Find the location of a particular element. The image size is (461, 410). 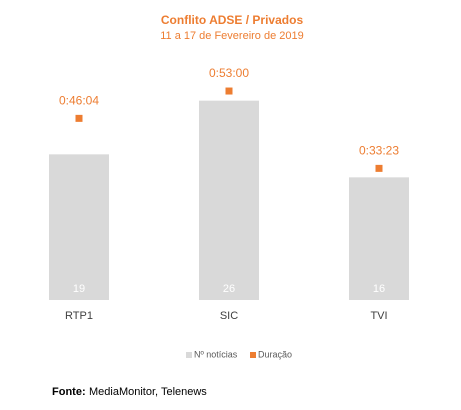

bar-value-label: 26 is located at coordinates (229, 289).